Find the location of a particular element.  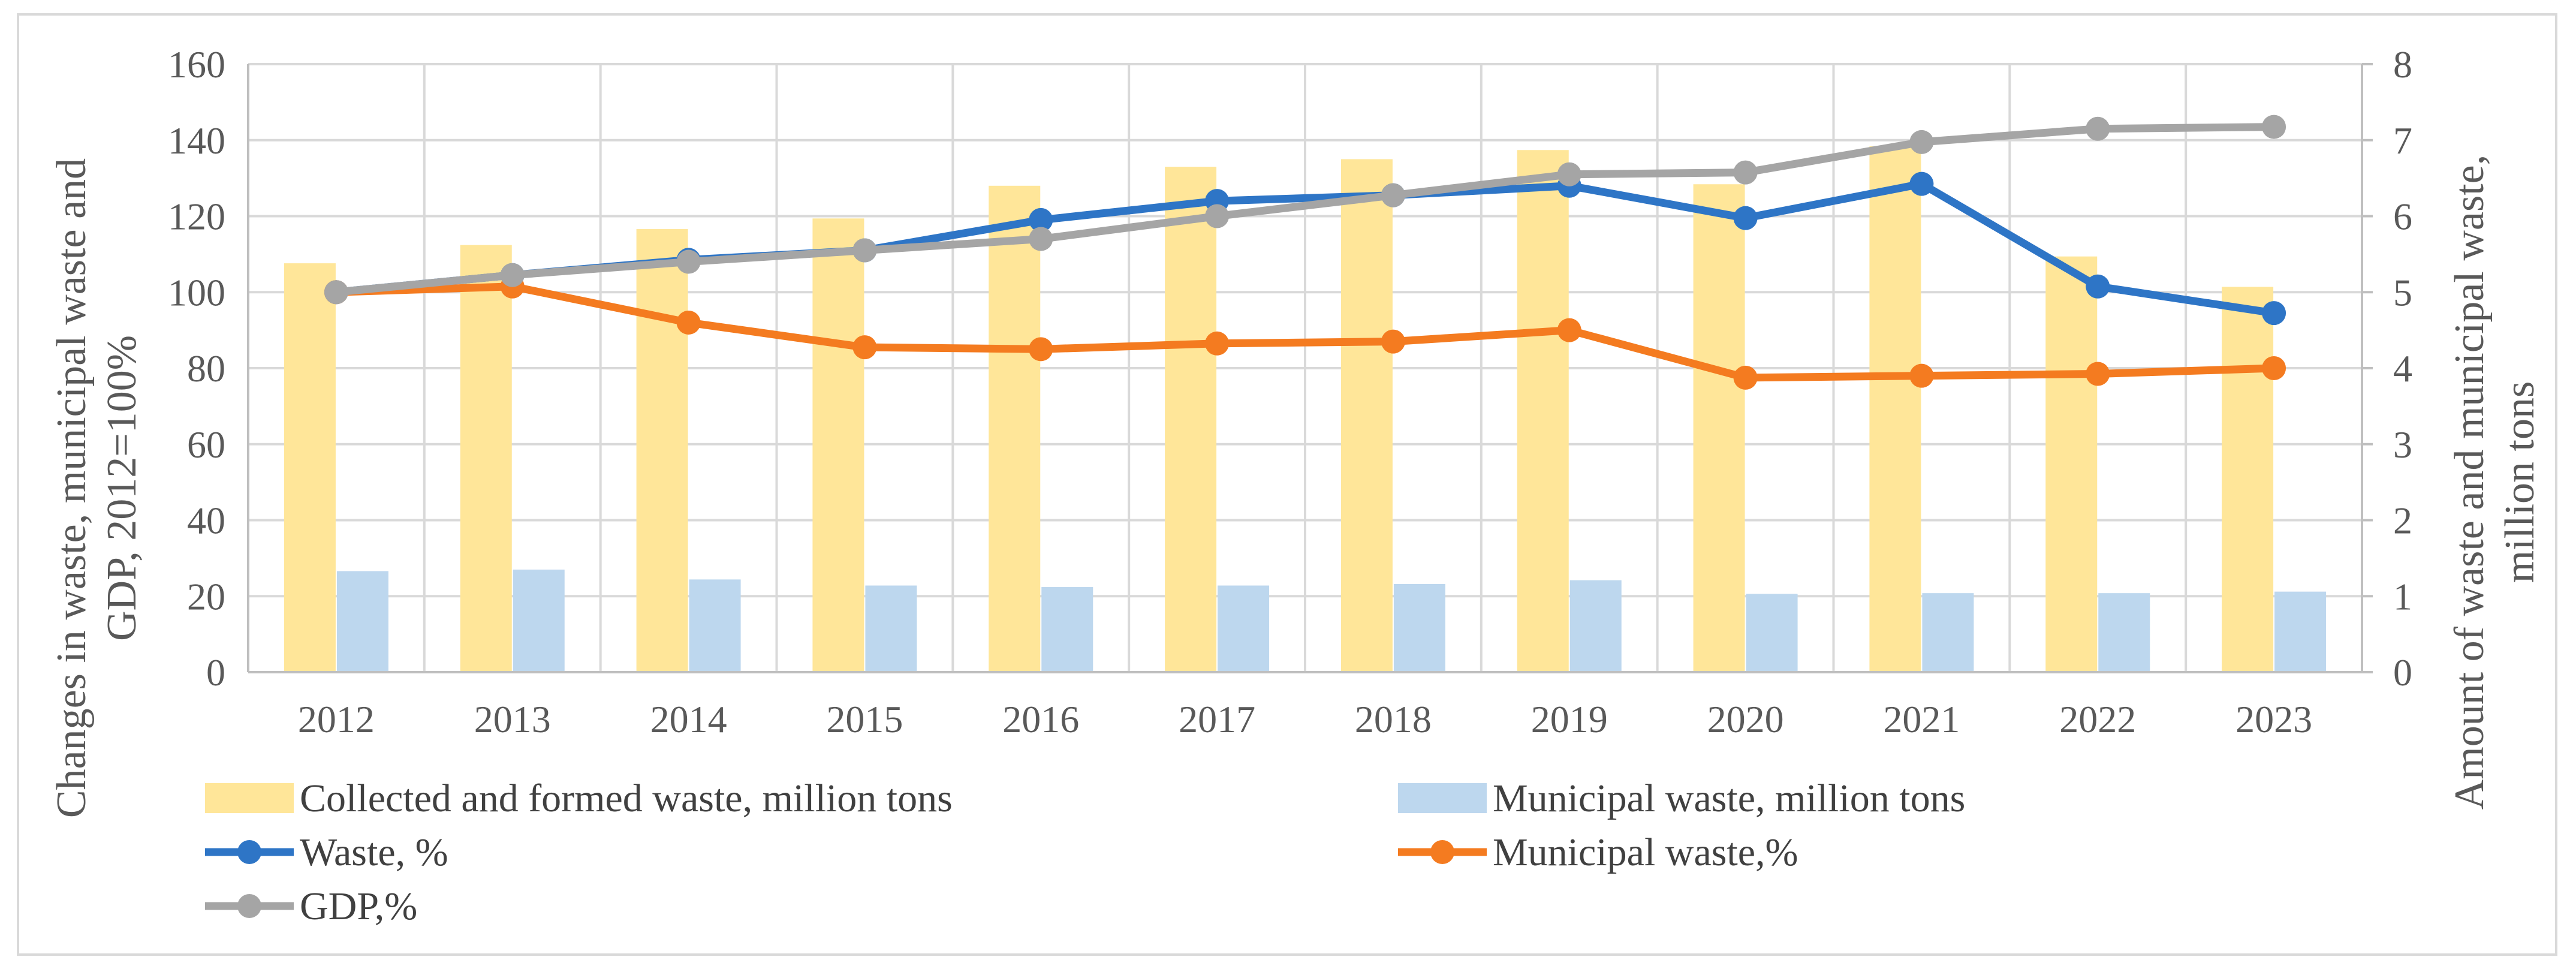

y-right-tick-label: 4 is located at coordinates (2403, 369).